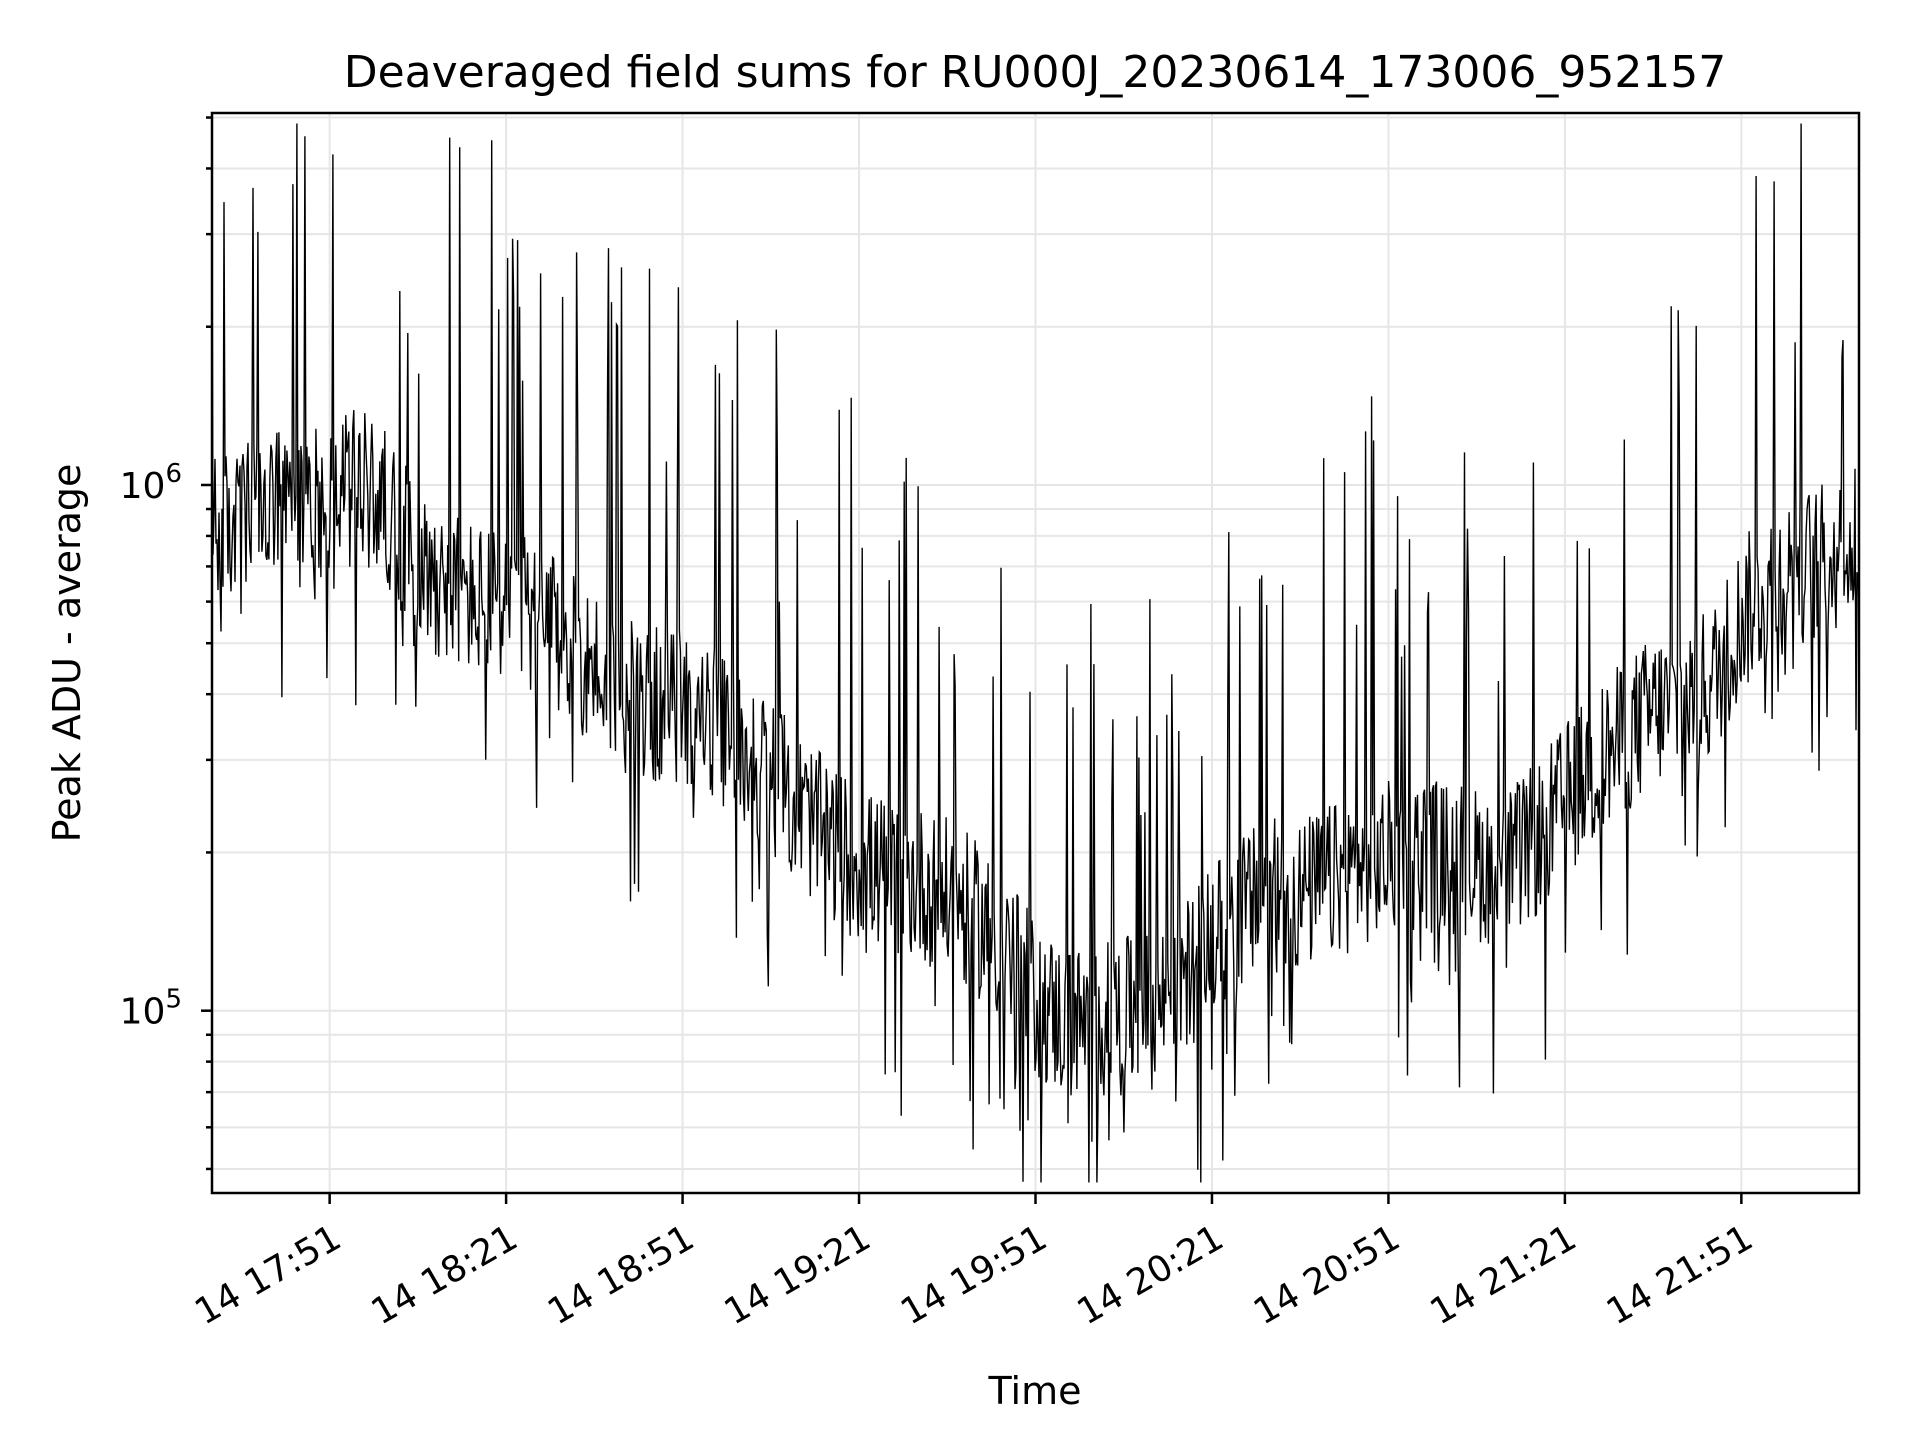  I want to click on y-tick-label: 10⁶, so click(151, 483).